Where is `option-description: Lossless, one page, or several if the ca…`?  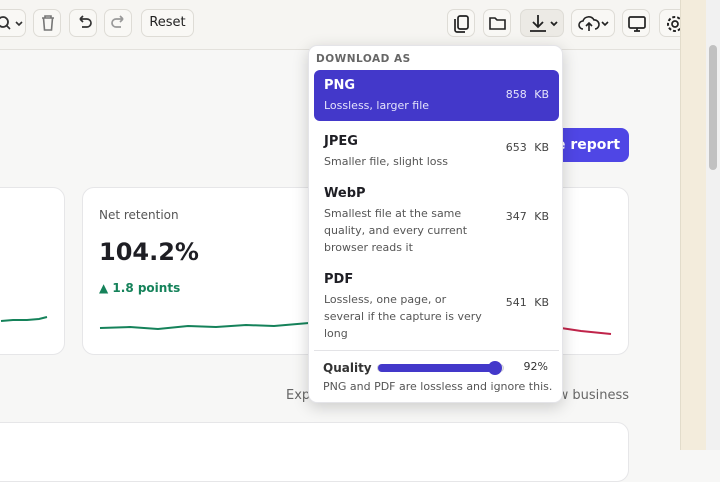 option-description: Lossless, one page, or several if the ca… is located at coordinates (403, 316).